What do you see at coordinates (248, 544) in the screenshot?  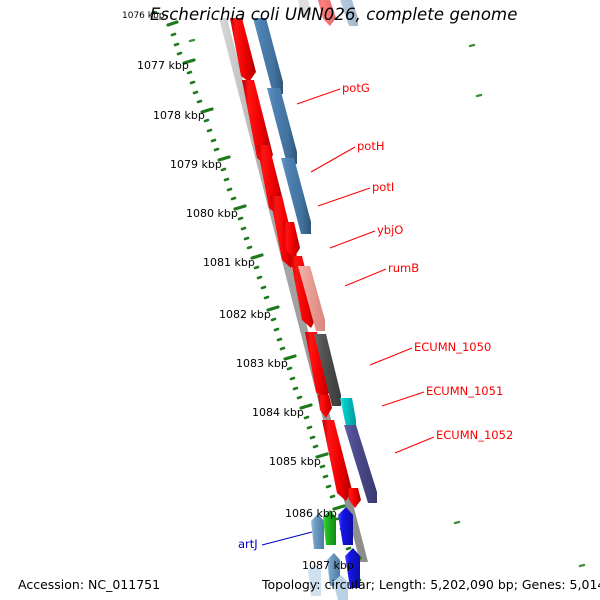 I see `gene-label-artj: artJ` at bounding box center [248, 544].